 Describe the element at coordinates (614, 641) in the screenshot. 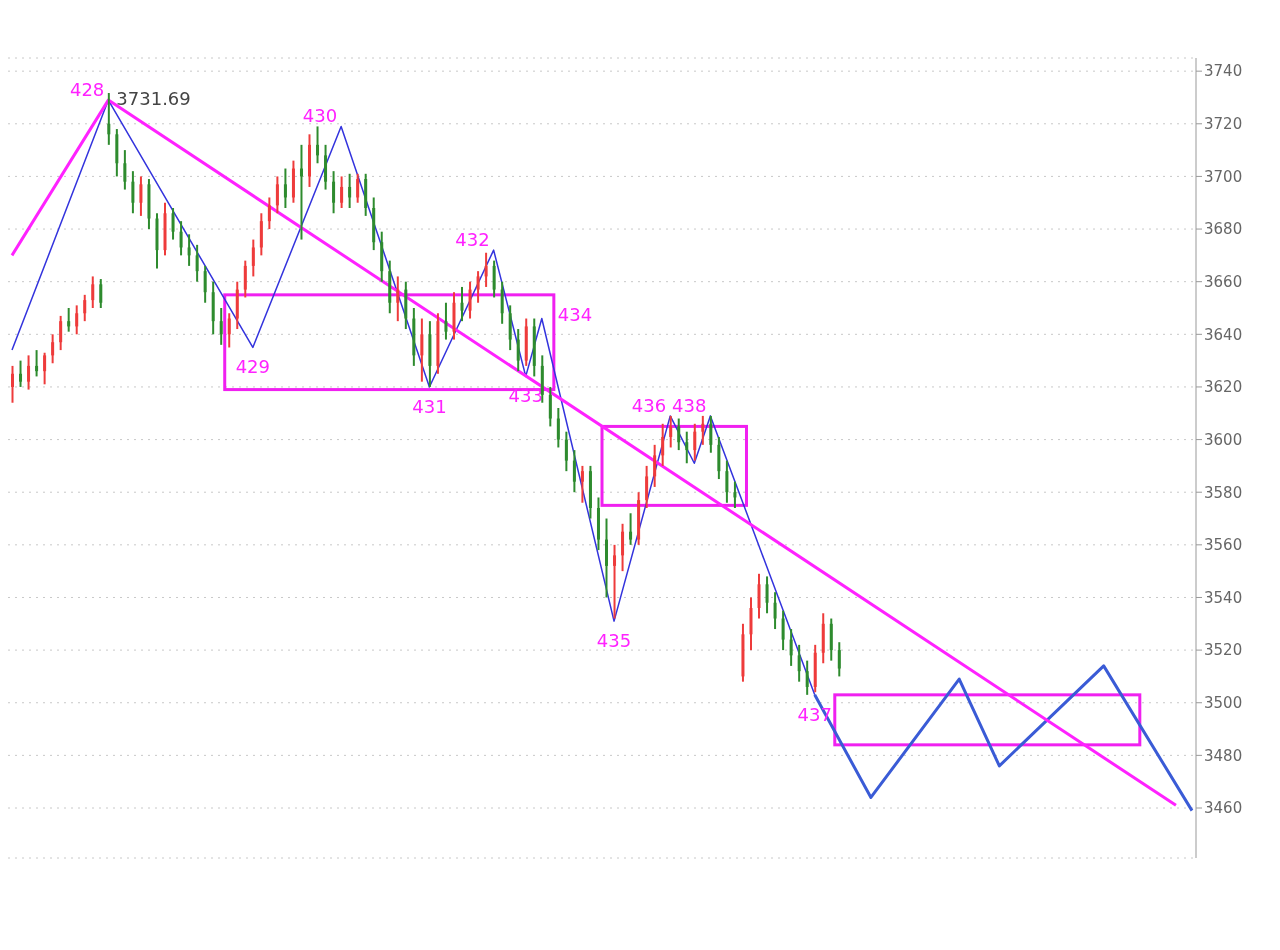

I see `annotation: 435` at that location.